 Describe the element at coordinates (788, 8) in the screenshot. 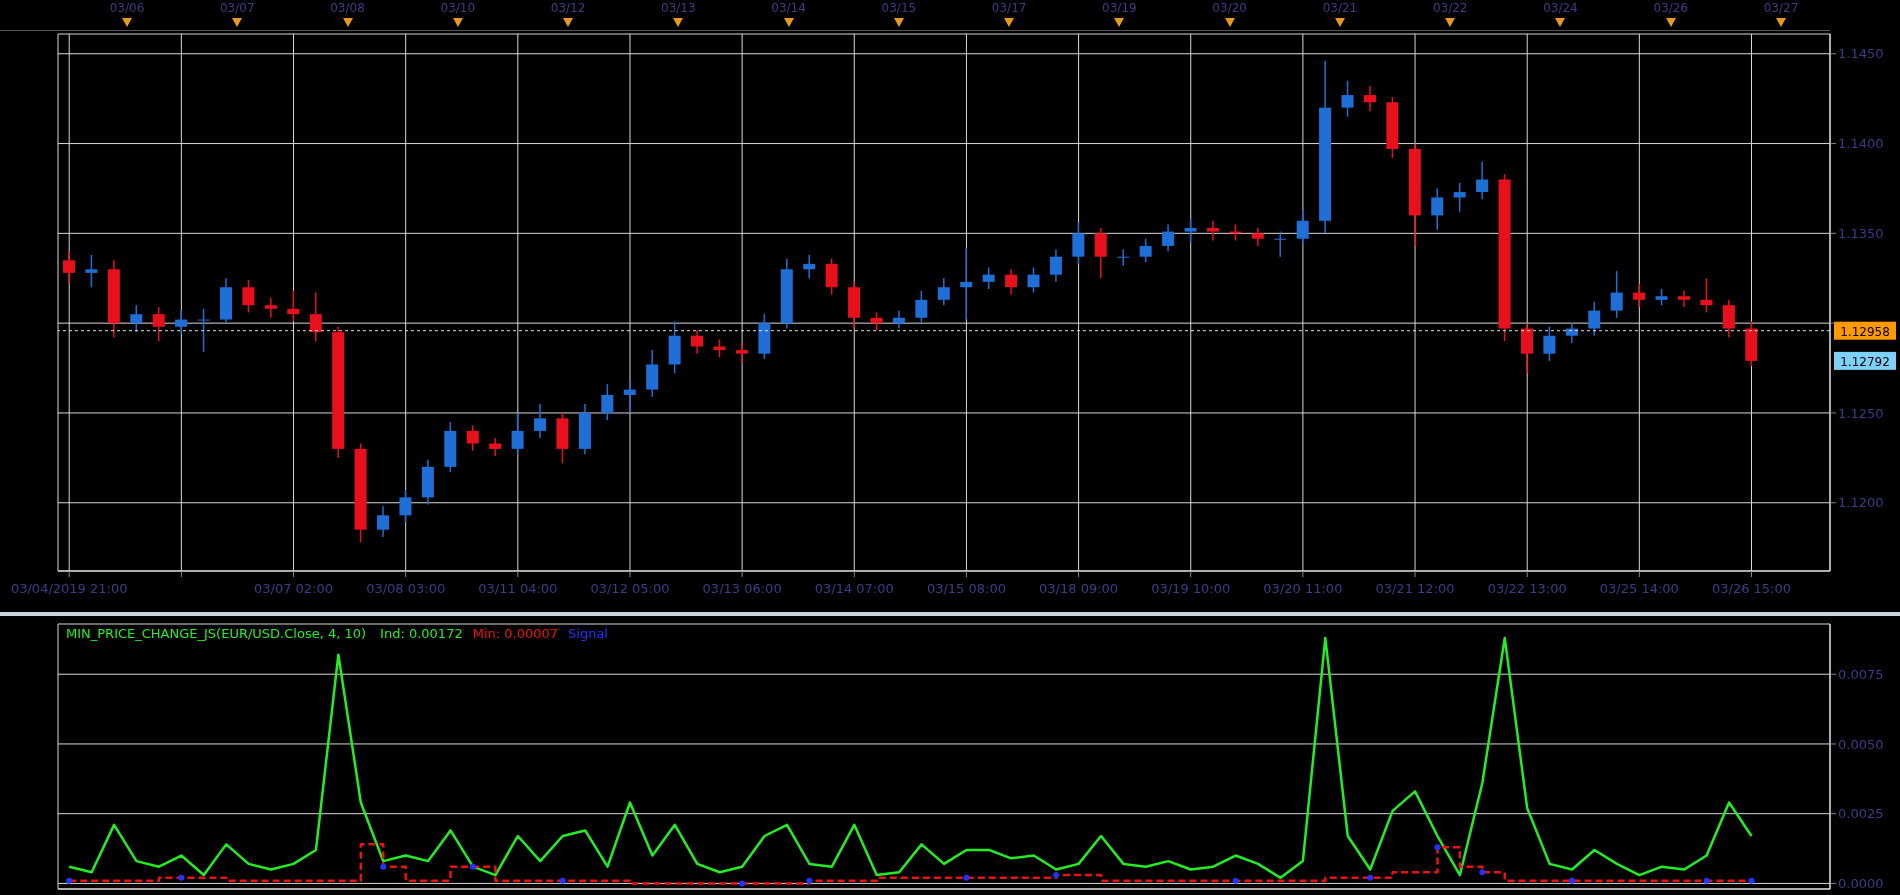

I see `text: 03/14` at that location.